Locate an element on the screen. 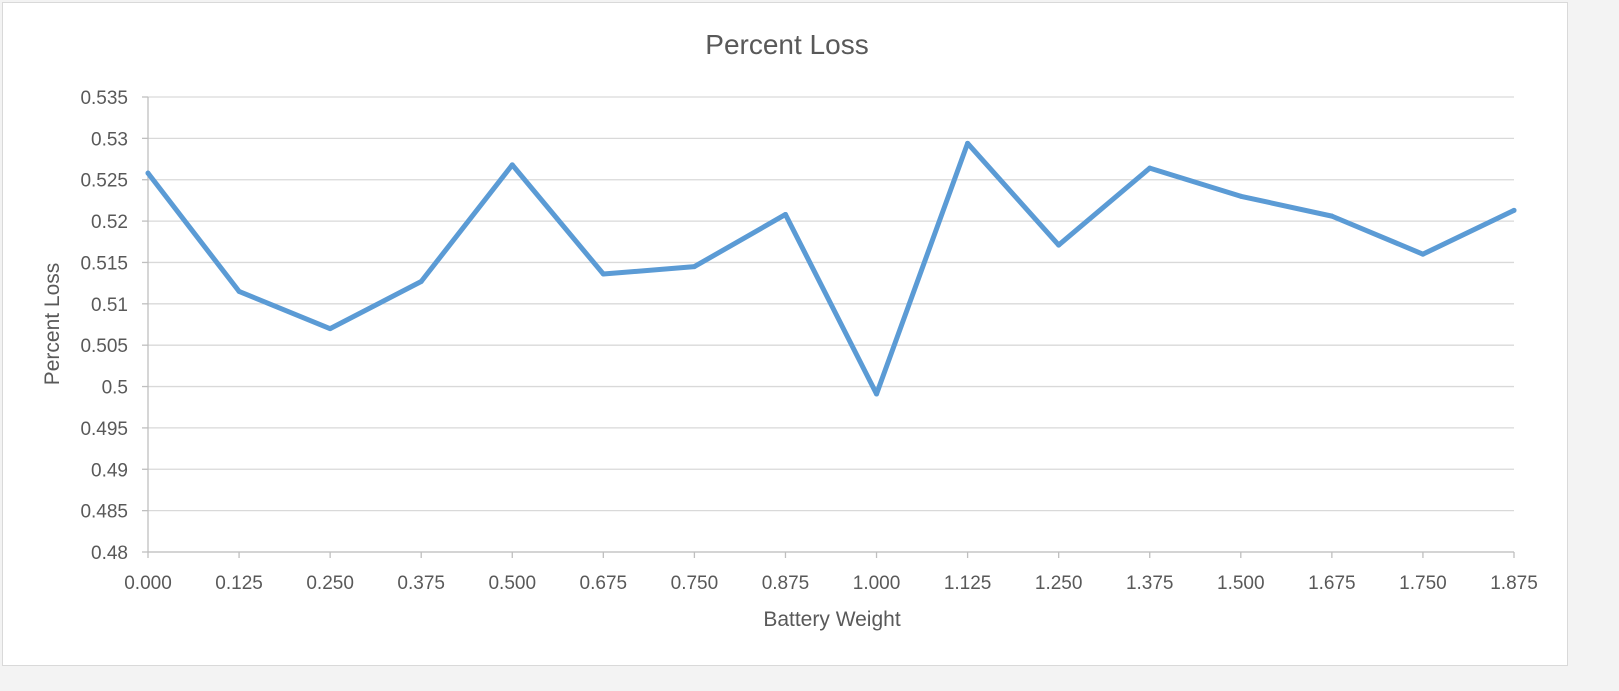 This screenshot has height=691, width=1619. y-tick-label: 0.505 is located at coordinates (104, 346).